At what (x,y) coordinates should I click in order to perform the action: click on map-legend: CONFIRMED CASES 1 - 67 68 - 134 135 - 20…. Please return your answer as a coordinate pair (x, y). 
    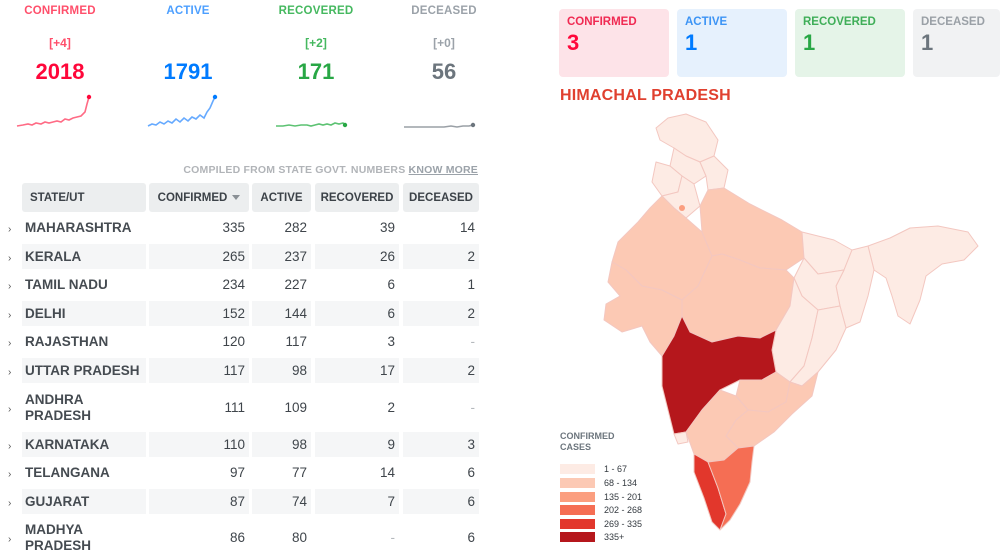
    Looking at the image, I should click on (601, 486).